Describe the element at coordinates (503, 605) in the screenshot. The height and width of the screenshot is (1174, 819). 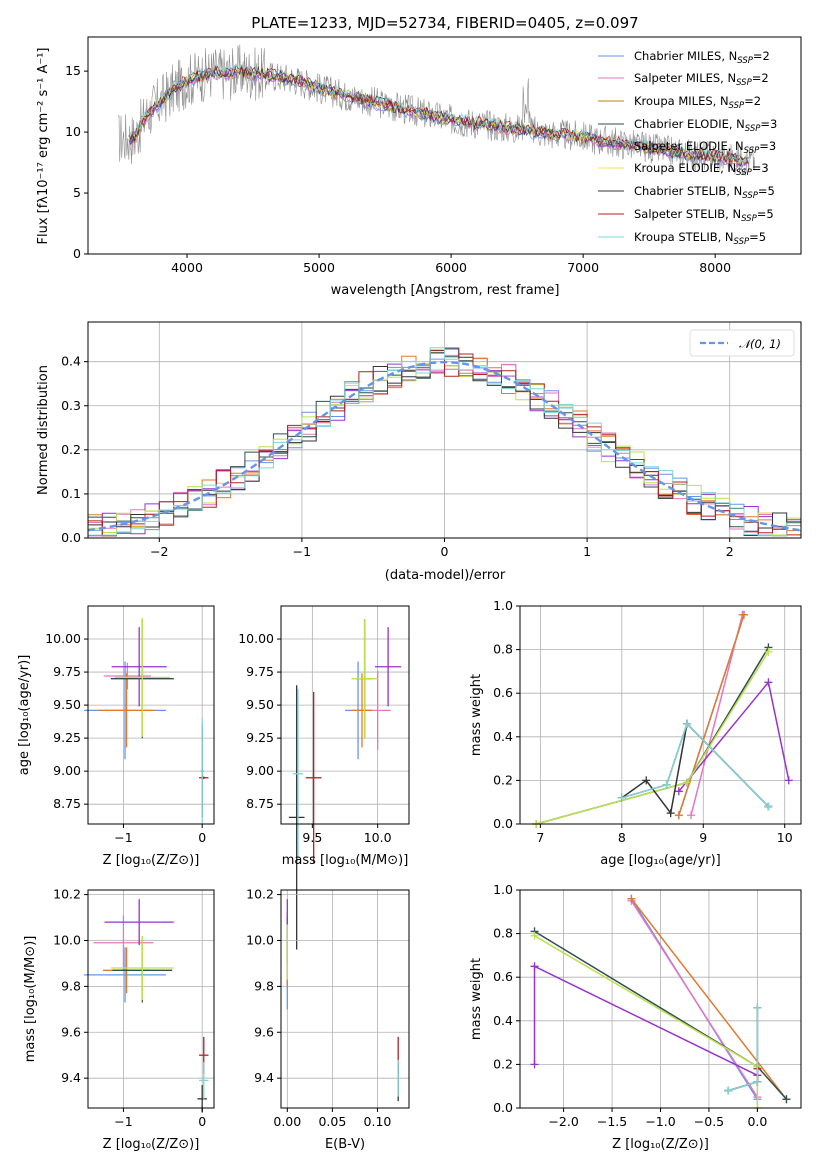
I see `panel-y-tick-label: 1.0` at that location.